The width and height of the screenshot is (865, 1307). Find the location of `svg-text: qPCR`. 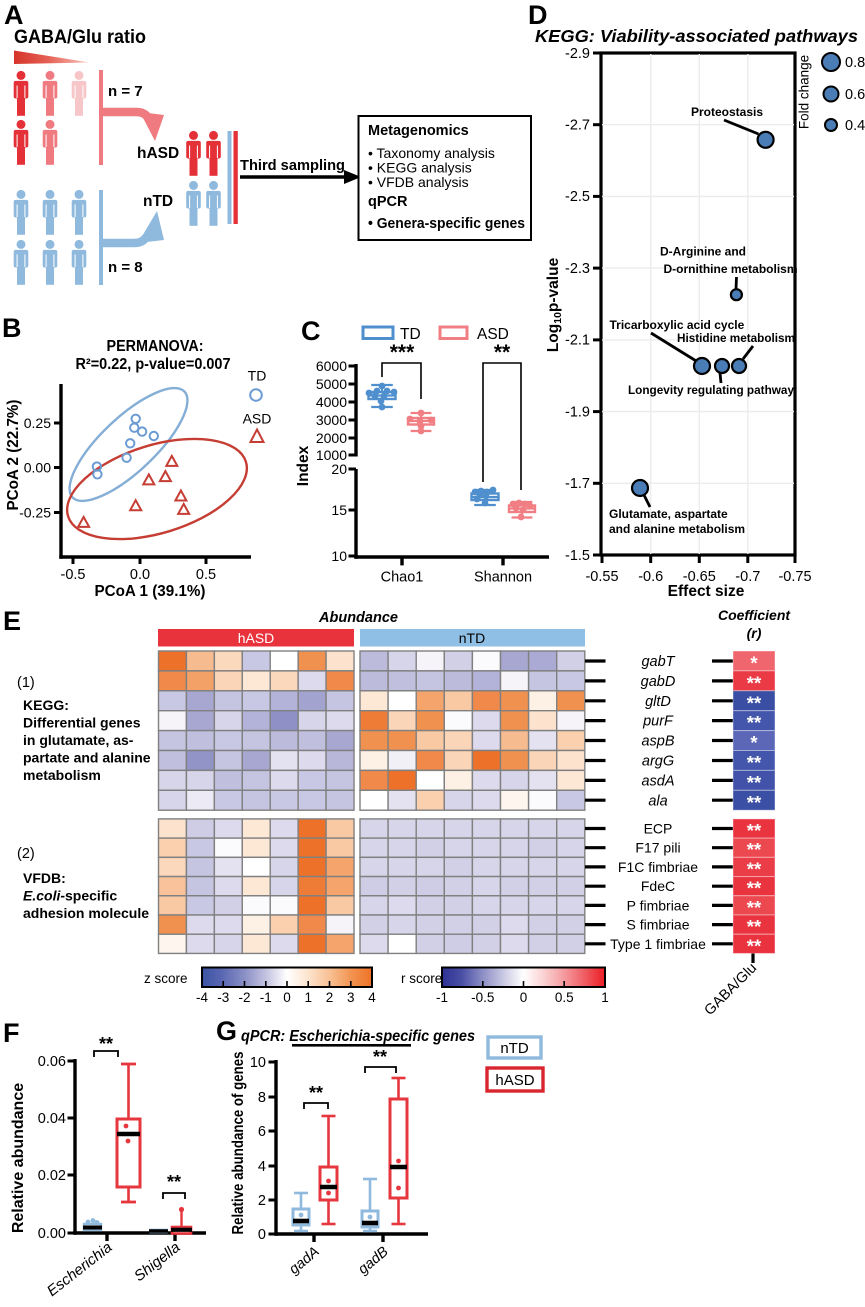

svg-text: qPCR is located at coordinates (388, 202).